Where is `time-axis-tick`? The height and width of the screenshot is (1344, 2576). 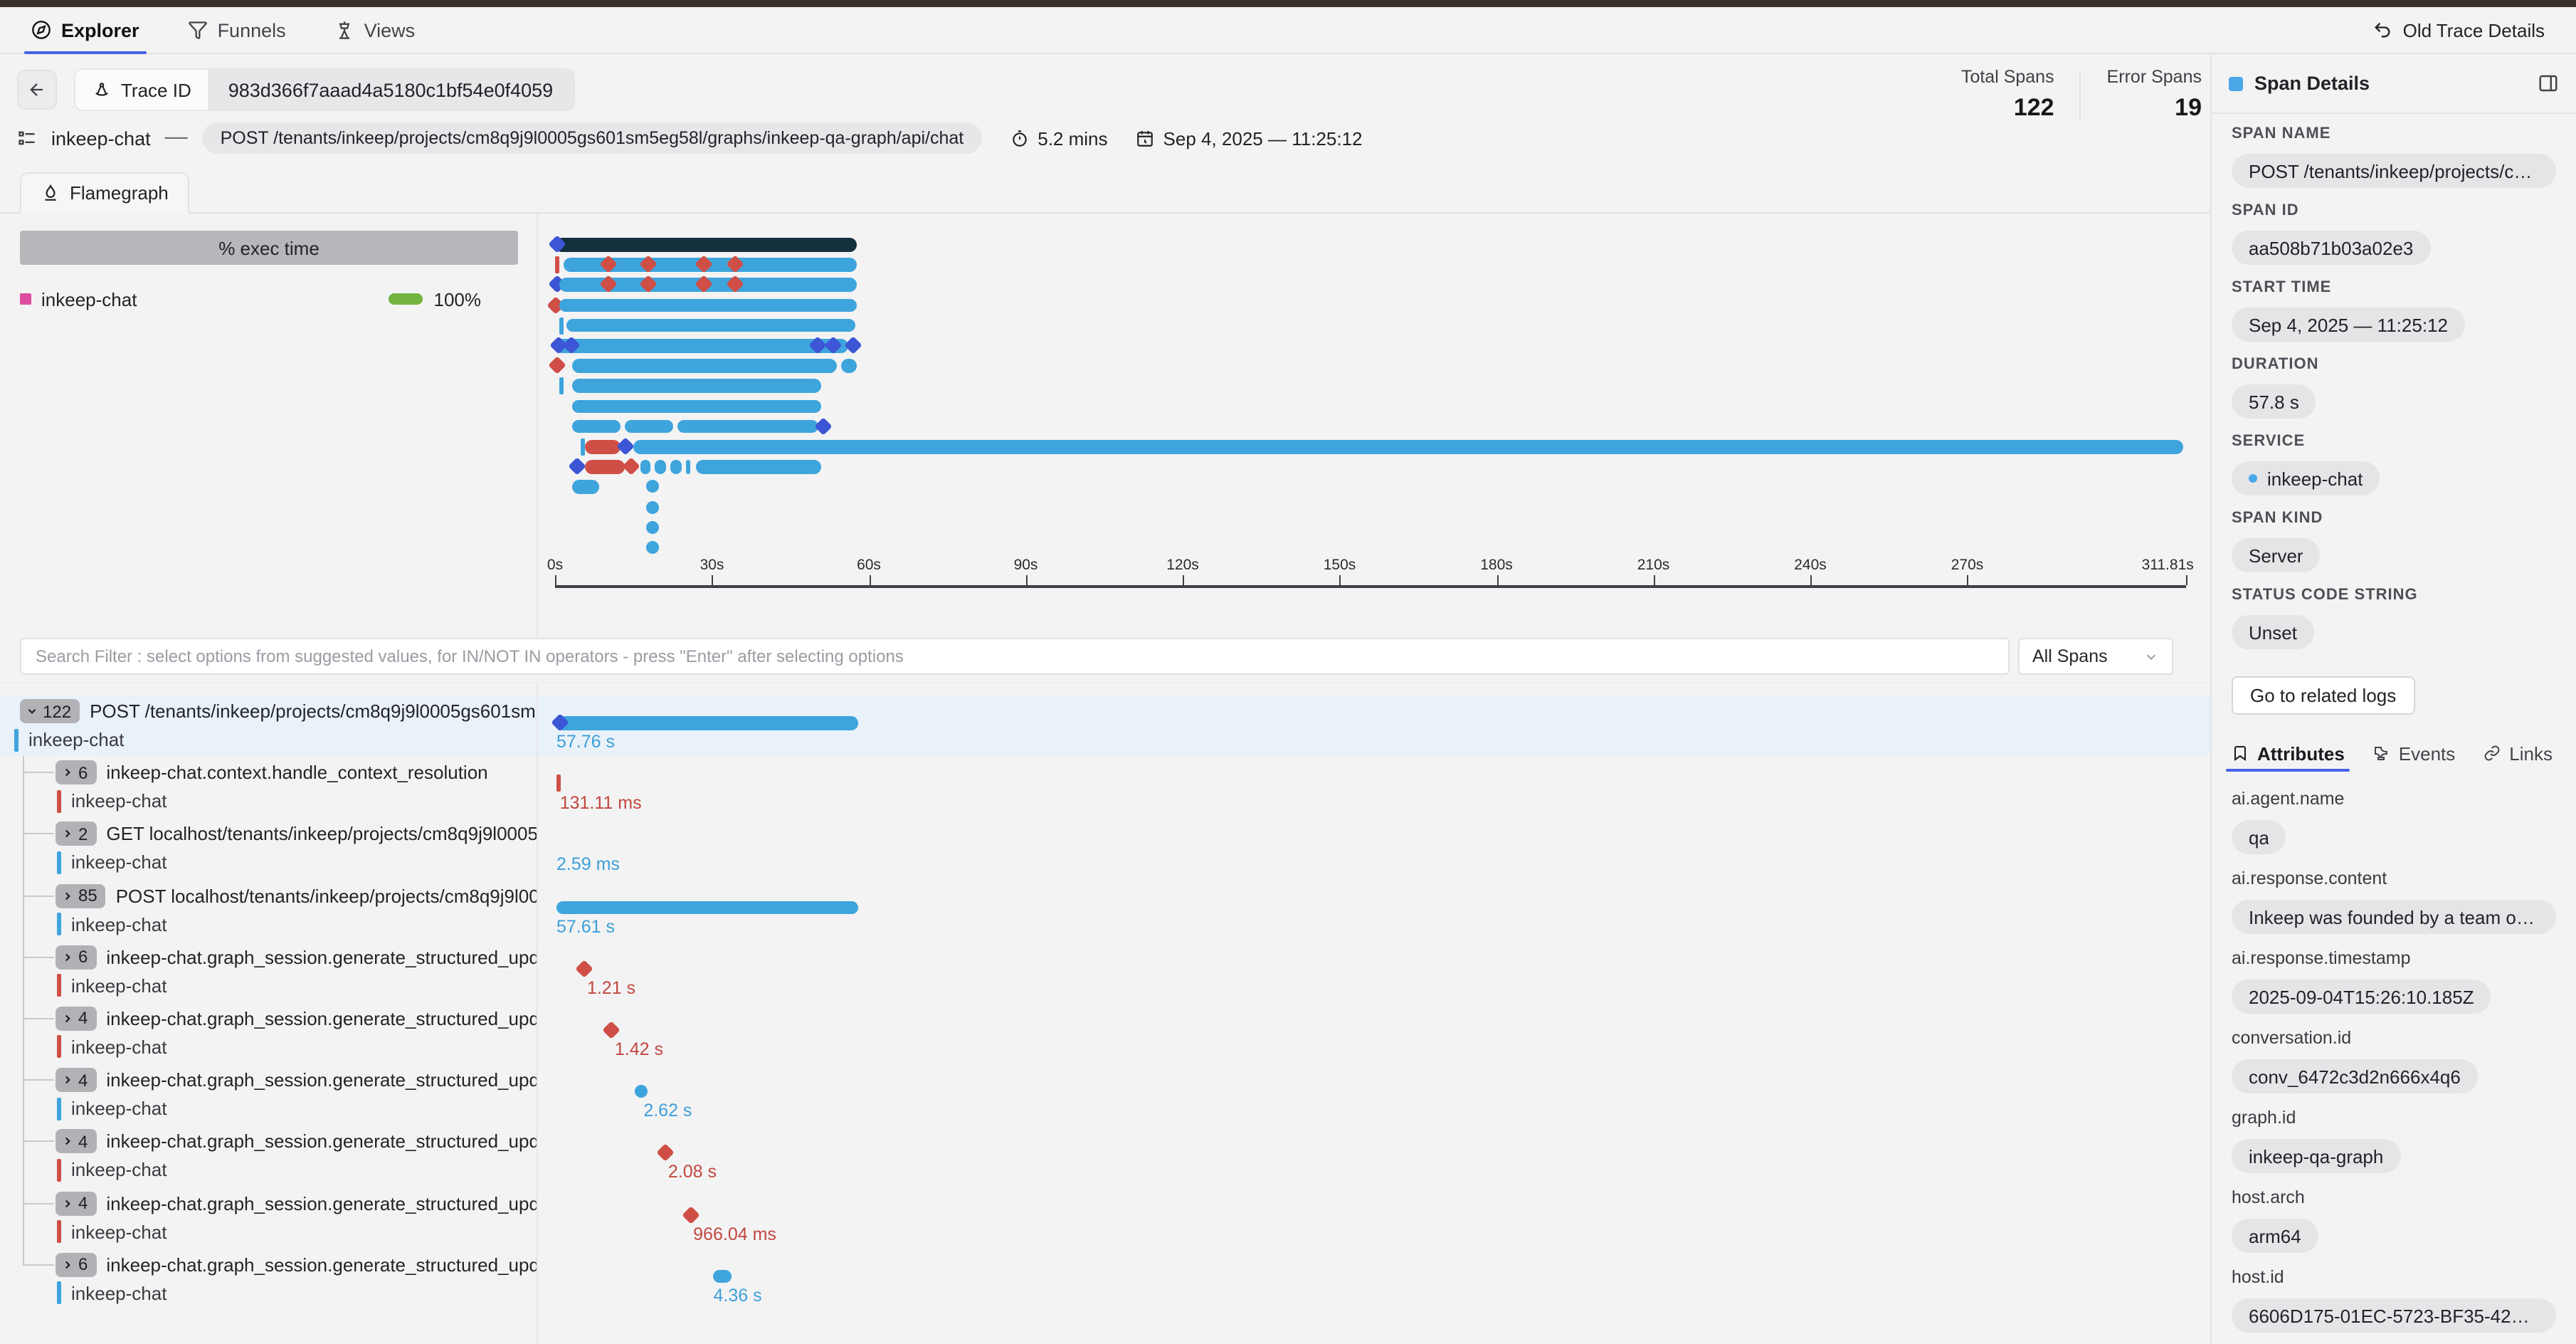
time-axis-tick is located at coordinates (556, 580).